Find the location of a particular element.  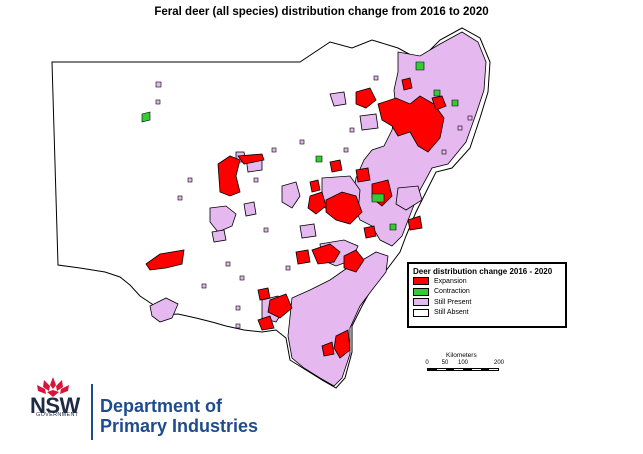

scale-title: Kilometers is located at coordinates (461, 355).